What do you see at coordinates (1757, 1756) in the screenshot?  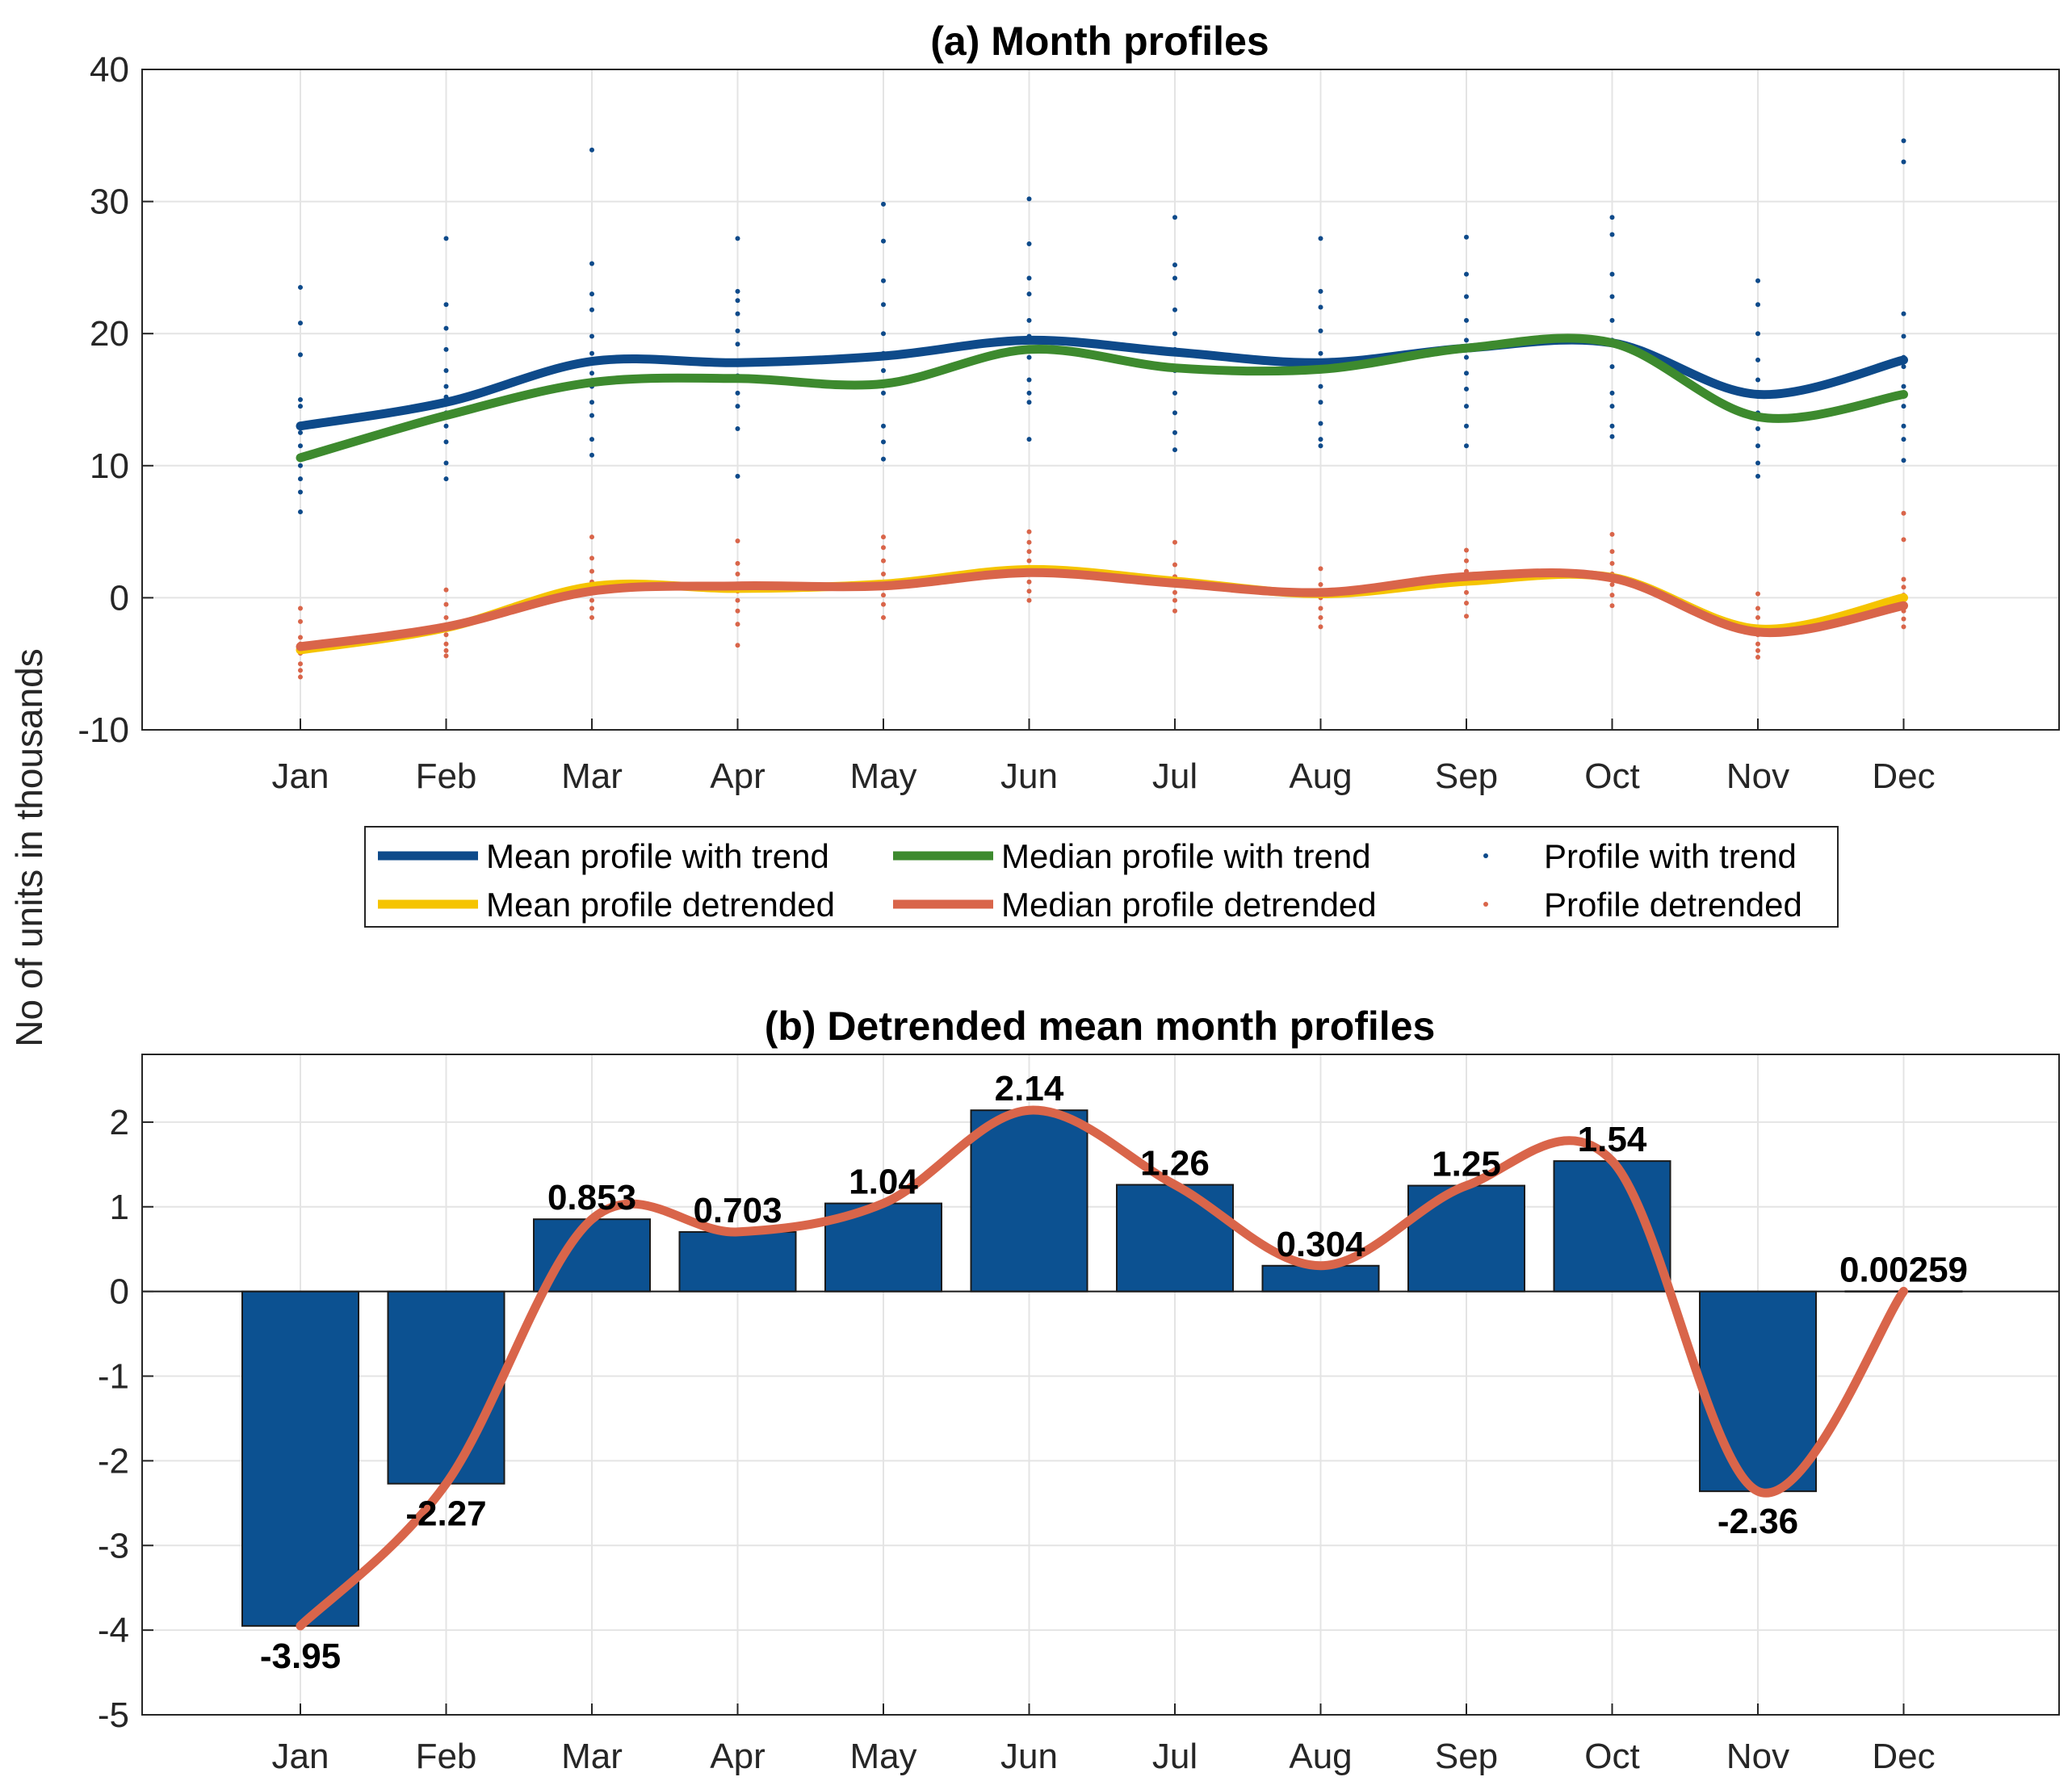 I see `b-xtick-label: Nov` at bounding box center [1757, 1756].